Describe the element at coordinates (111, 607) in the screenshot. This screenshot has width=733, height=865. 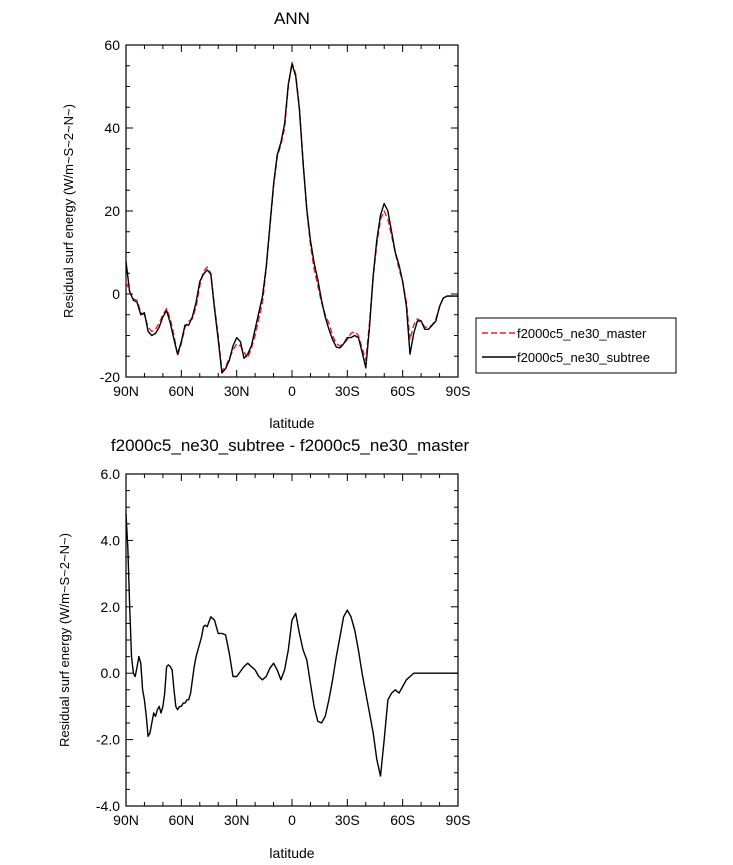
I see `y-tick-label: 2.0` at that location.